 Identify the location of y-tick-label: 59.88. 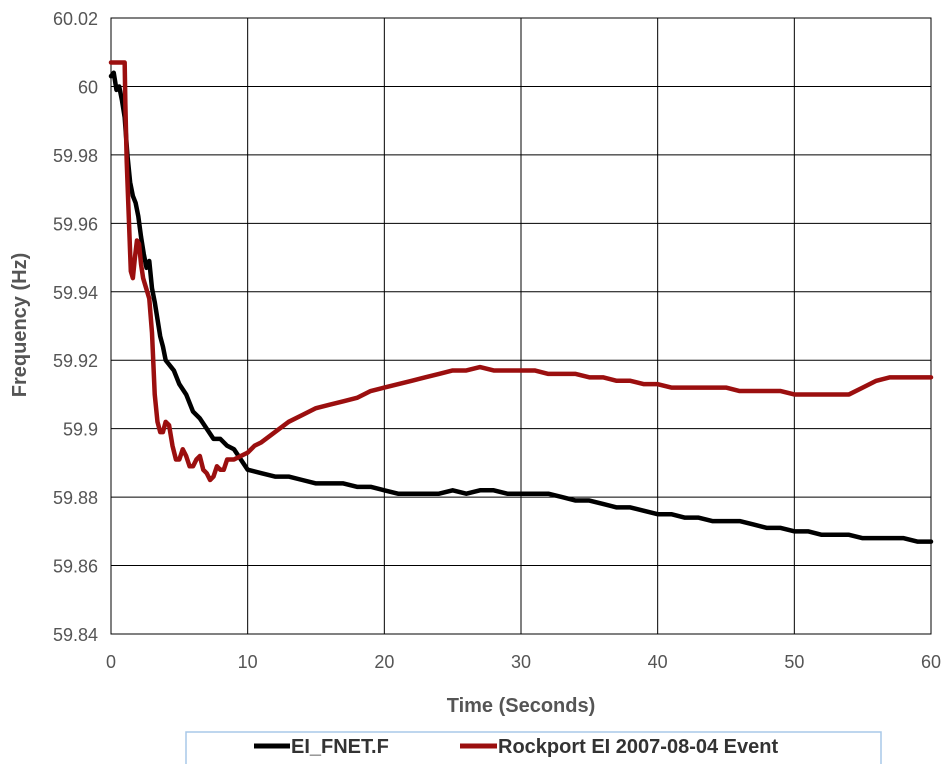
(75, 498).